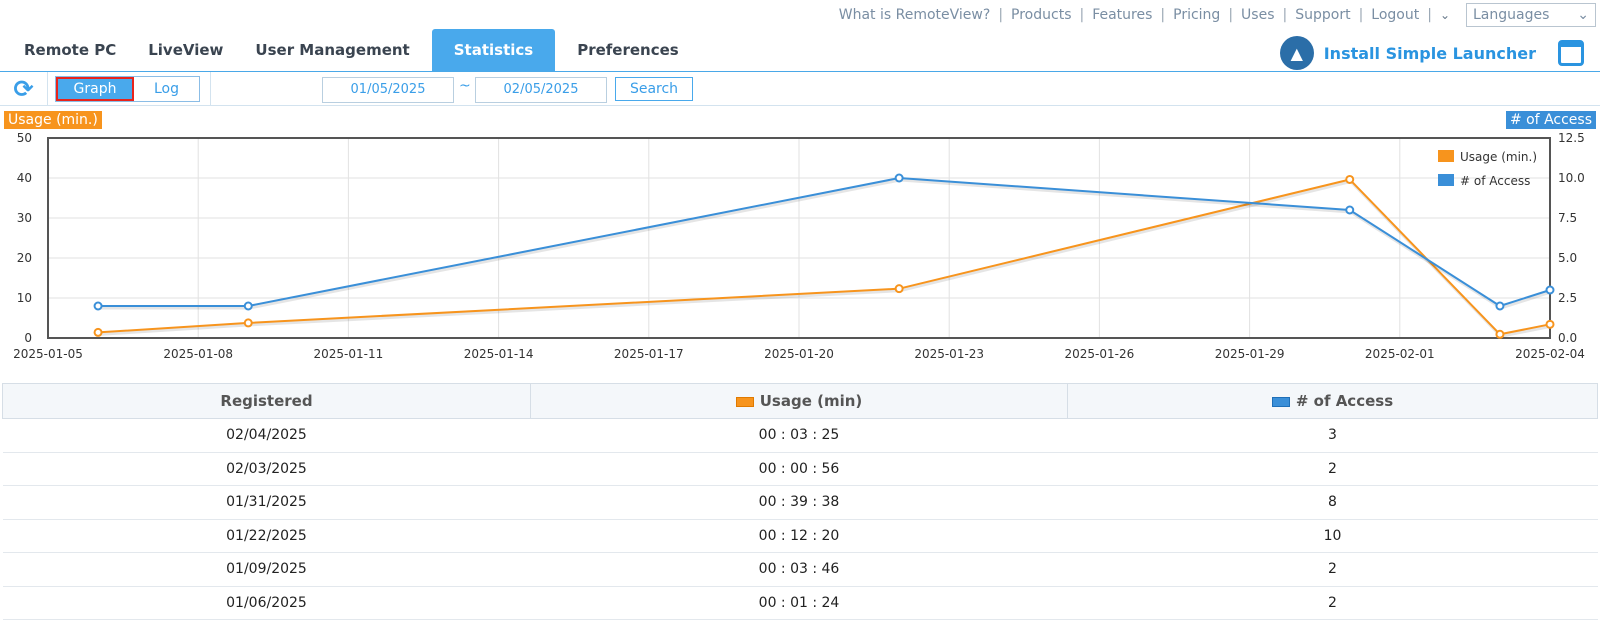 The height and width of the screenshot is (626, 1600). What do you see at coordinates (654, 89) in the screenshot?
I see `search-button: Search` at bounding box center [654, 89].